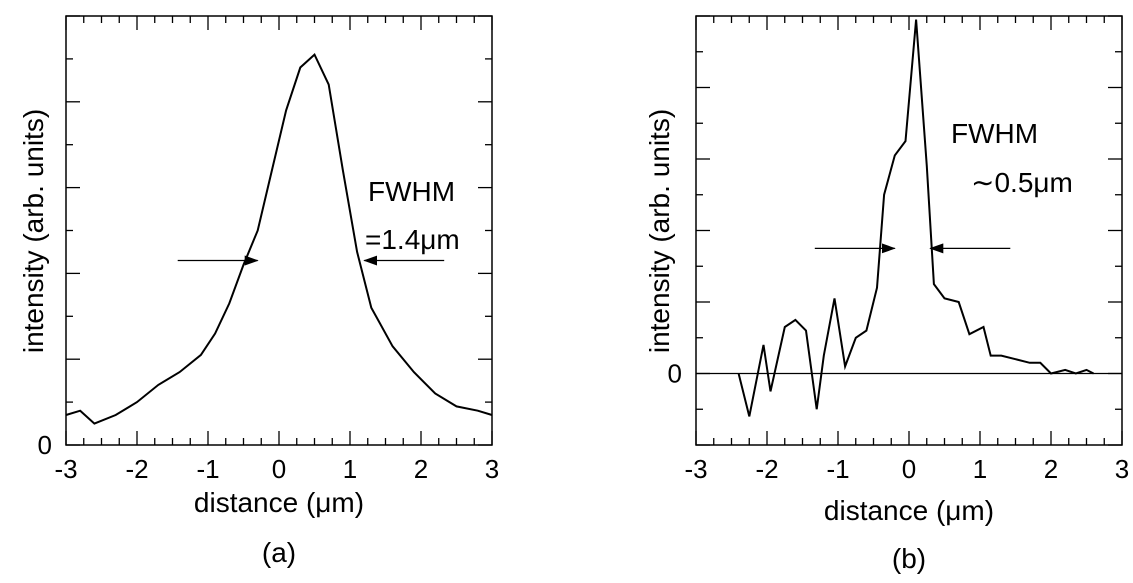 This screenshot has height=583, width=1133. I want to click on x-tick-labels-a: -3 -2 -1 0 1 2 3, so click(276, 469).